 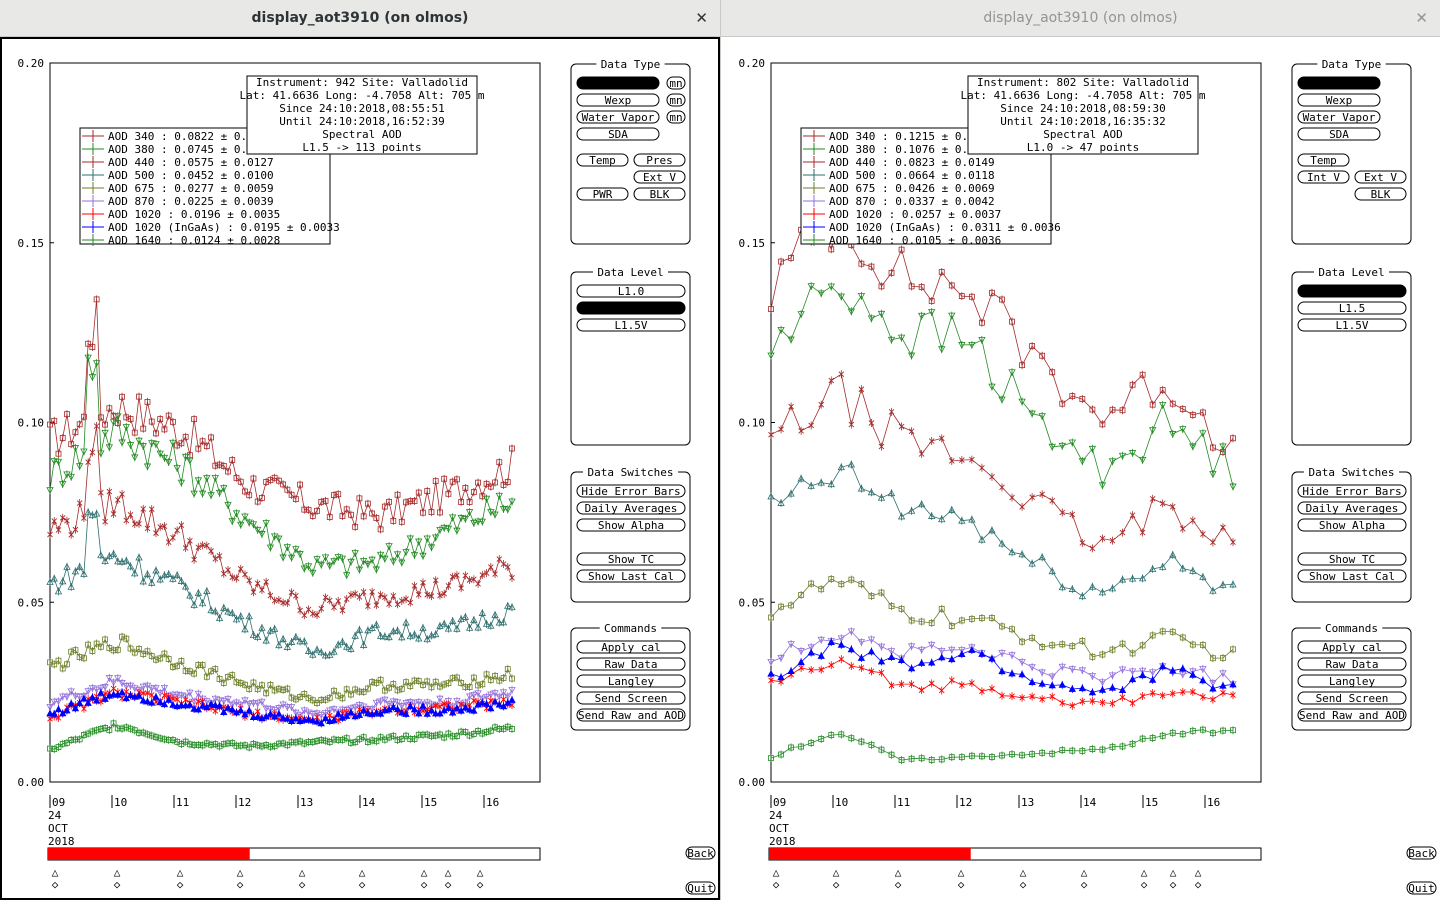 What do you see at coordinates (1323, 177) in the screenshot?
I see `int-v-button: Int V` at bounding box center [1323, 177].